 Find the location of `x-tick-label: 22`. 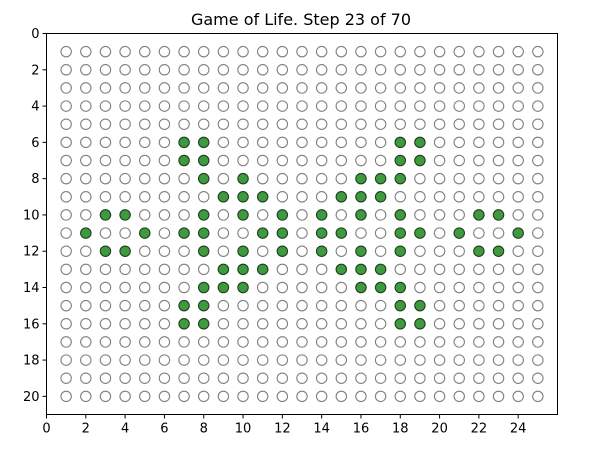

x-tick-label: 22 is located at coordinates (479, 429).